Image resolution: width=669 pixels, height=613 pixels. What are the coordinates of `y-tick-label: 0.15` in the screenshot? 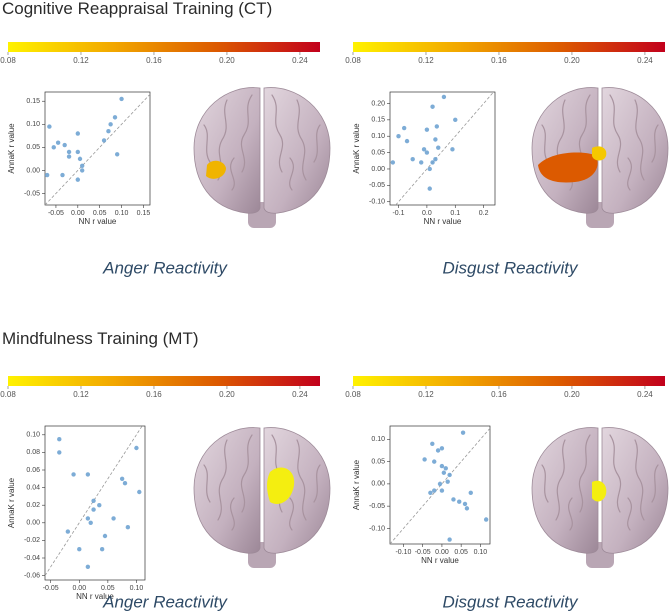 It's located at (33, 101).